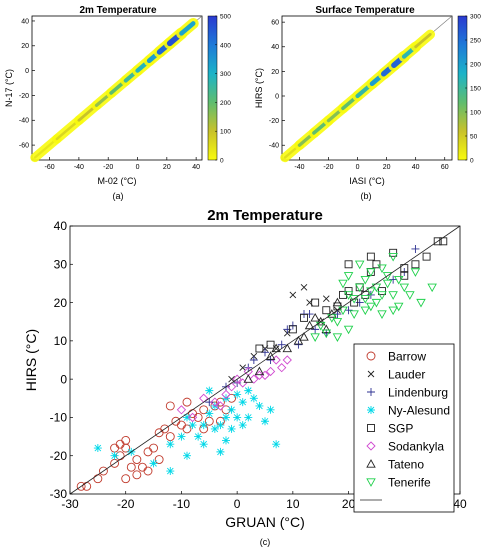 This screenshot has height=550, width=494. I want to click on legend-box, so click(404, 428).